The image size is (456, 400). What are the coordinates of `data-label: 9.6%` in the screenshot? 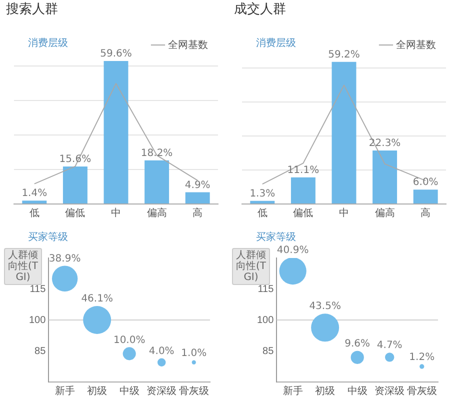 It's located at (357, 344).